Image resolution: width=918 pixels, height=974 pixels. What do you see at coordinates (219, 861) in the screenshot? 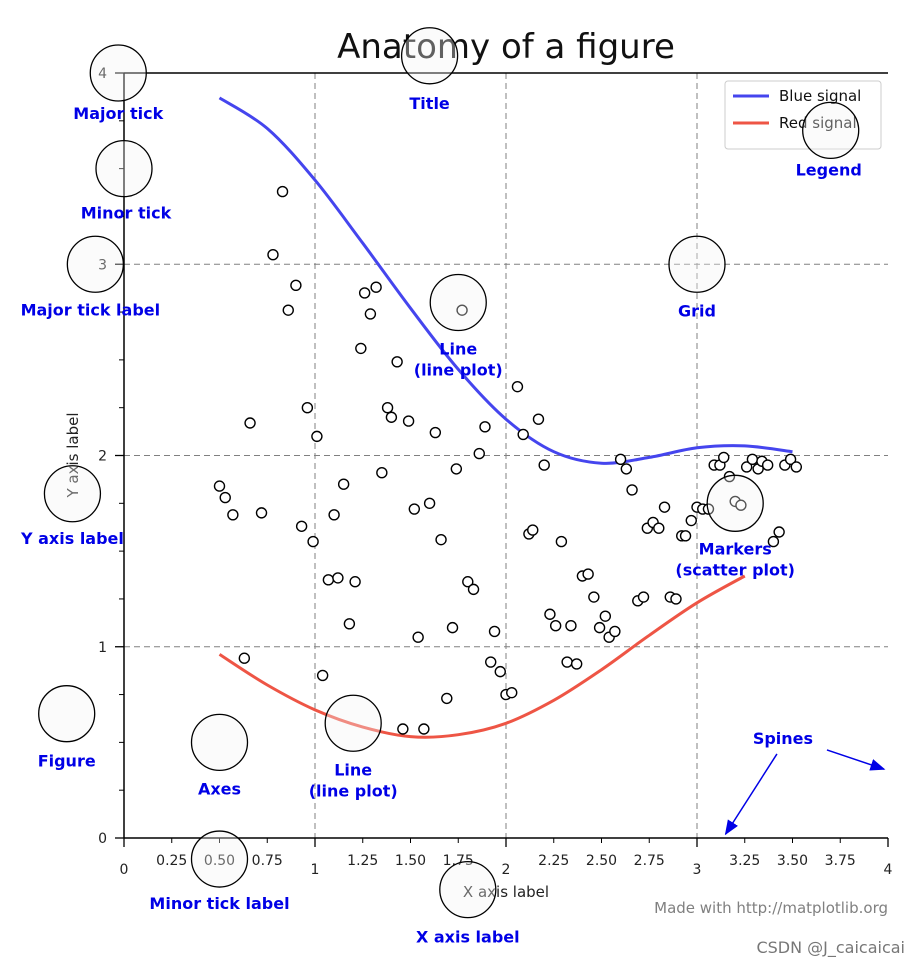
I see `x-minor-tick-label: 0.50` at bounding box center [219, 861].